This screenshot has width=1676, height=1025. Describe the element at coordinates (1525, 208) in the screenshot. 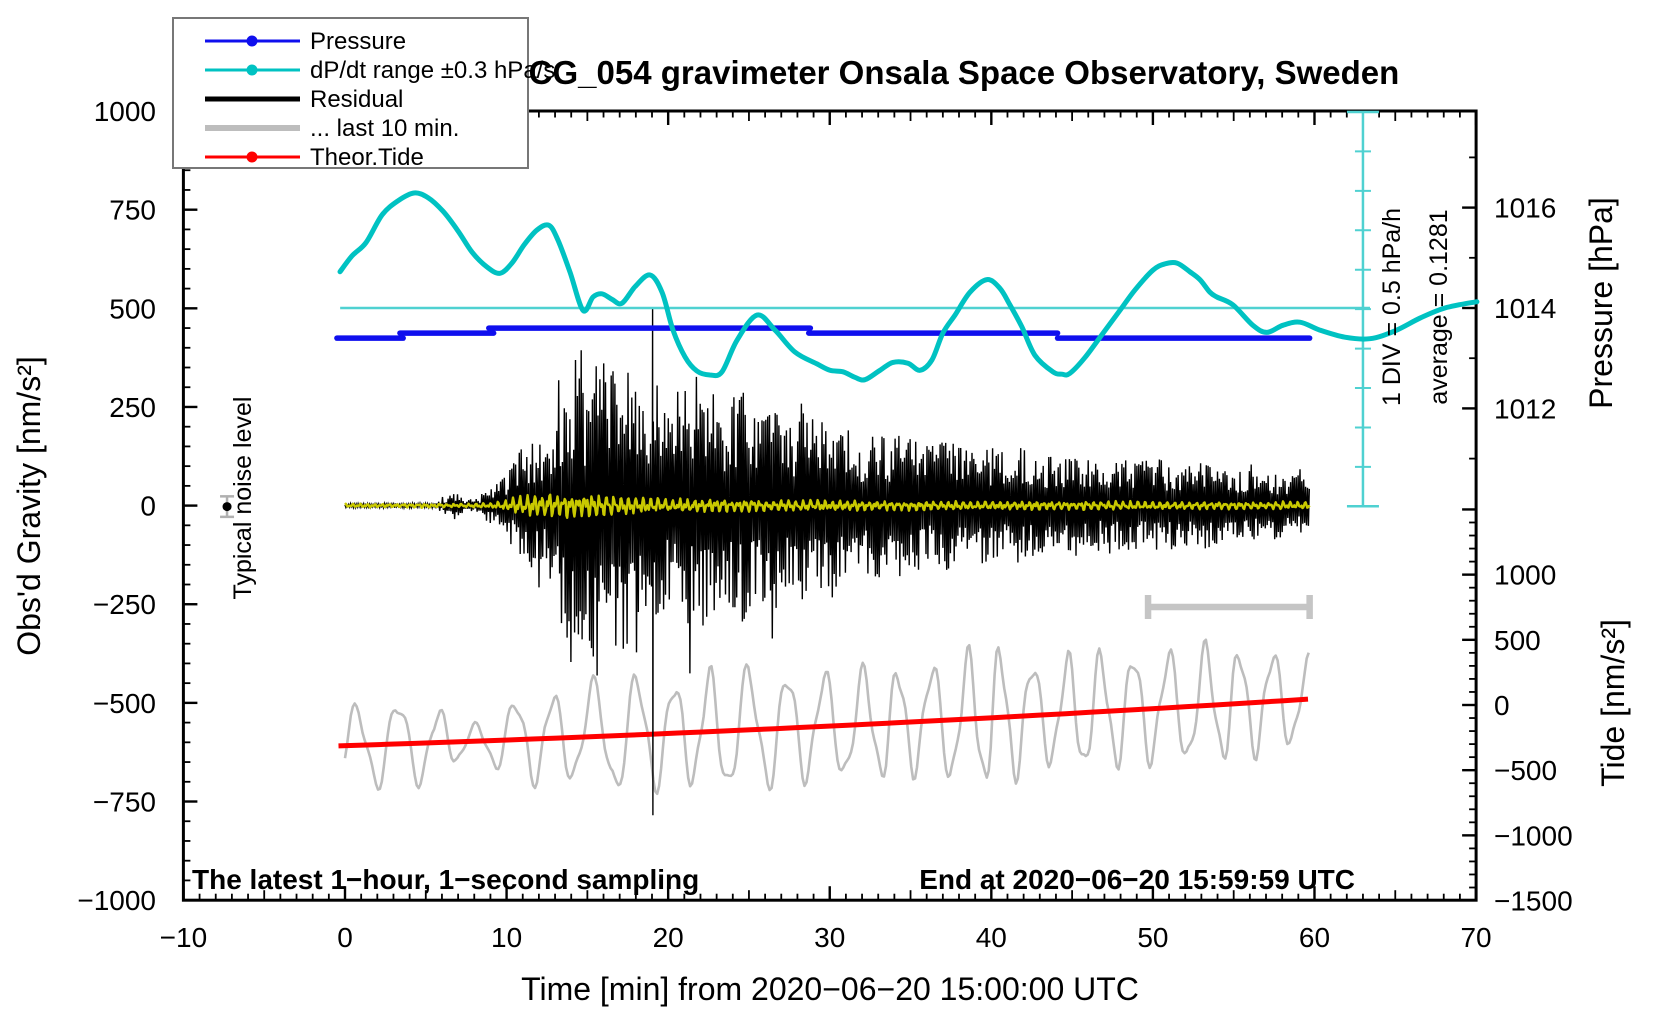

I see `pressure-tick-label: 1016` at that location.